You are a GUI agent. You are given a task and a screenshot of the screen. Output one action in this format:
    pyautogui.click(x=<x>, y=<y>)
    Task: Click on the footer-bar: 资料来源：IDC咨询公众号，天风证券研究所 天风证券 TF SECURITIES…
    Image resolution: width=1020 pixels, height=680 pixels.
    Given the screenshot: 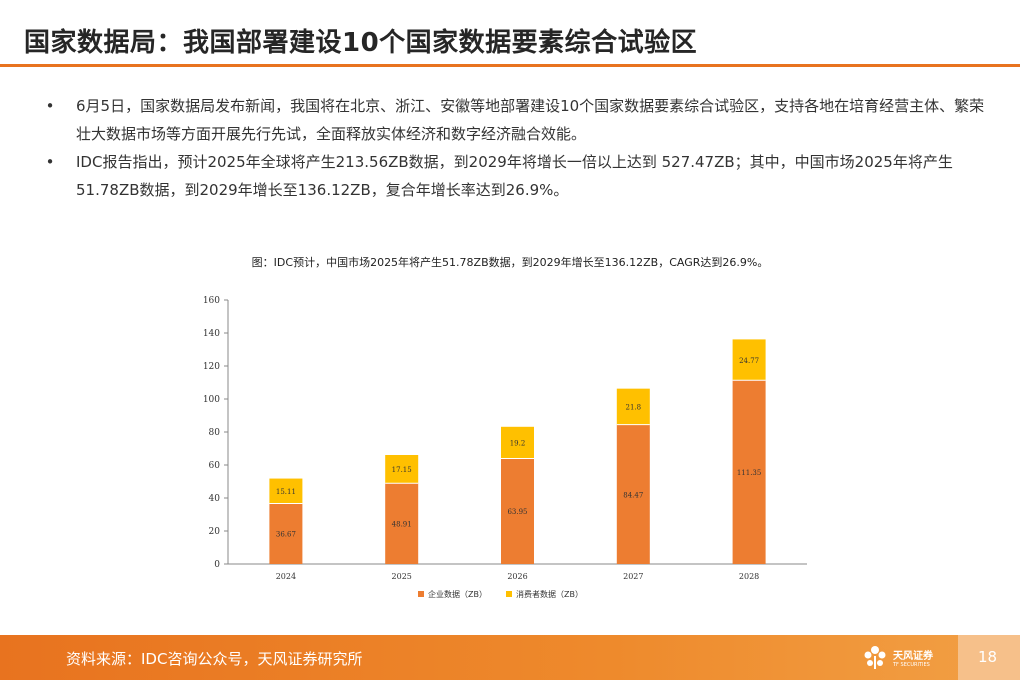 What is the action you would take?
    pyautogui.click(x=510, y=657)
    